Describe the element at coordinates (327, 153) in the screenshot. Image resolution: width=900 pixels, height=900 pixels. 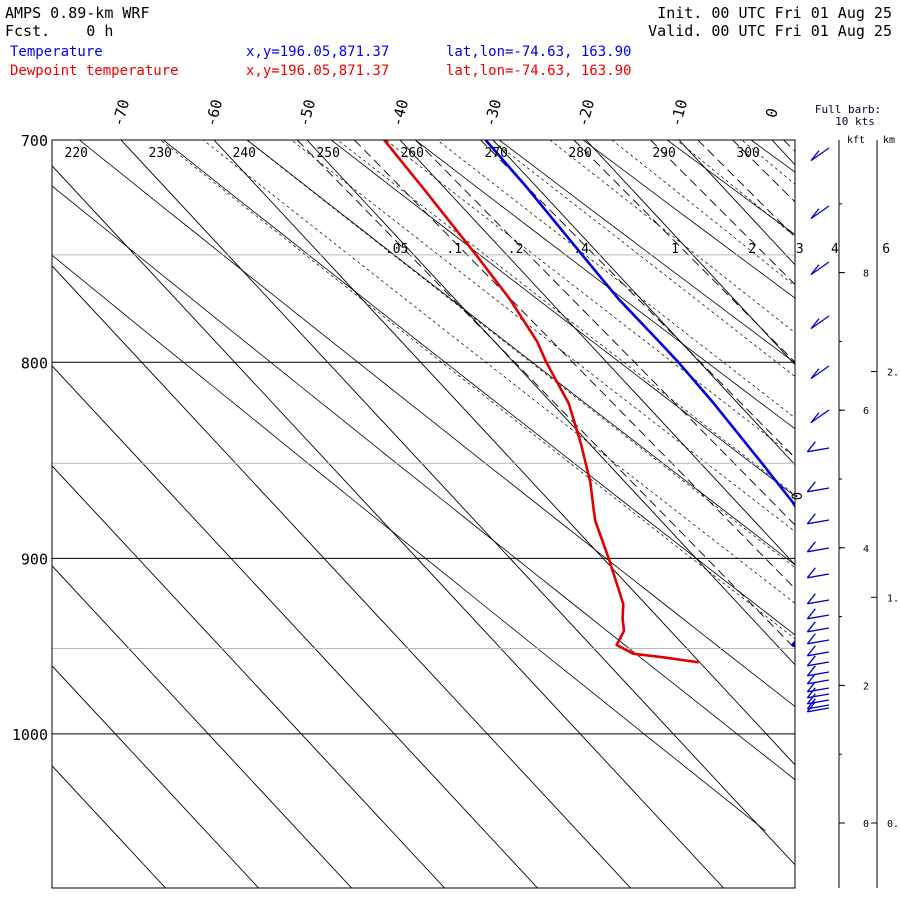
I see `dry-adiabat-label: 250` at that location.